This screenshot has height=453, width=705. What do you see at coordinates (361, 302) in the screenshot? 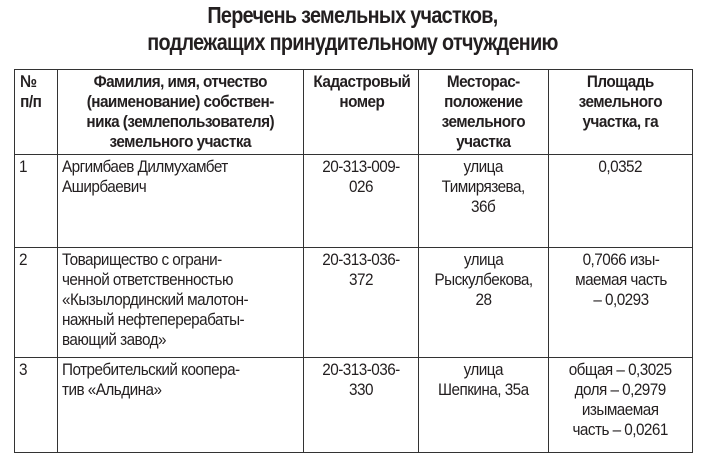
I see `cell-cadastral: 20-313-036- 372` at bounding box center [361, 302].